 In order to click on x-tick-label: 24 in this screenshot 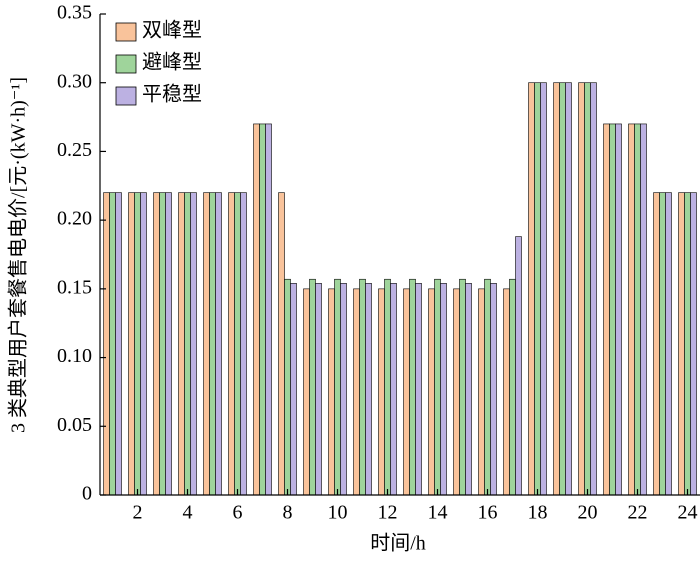, I will do `click(688, 513)`.